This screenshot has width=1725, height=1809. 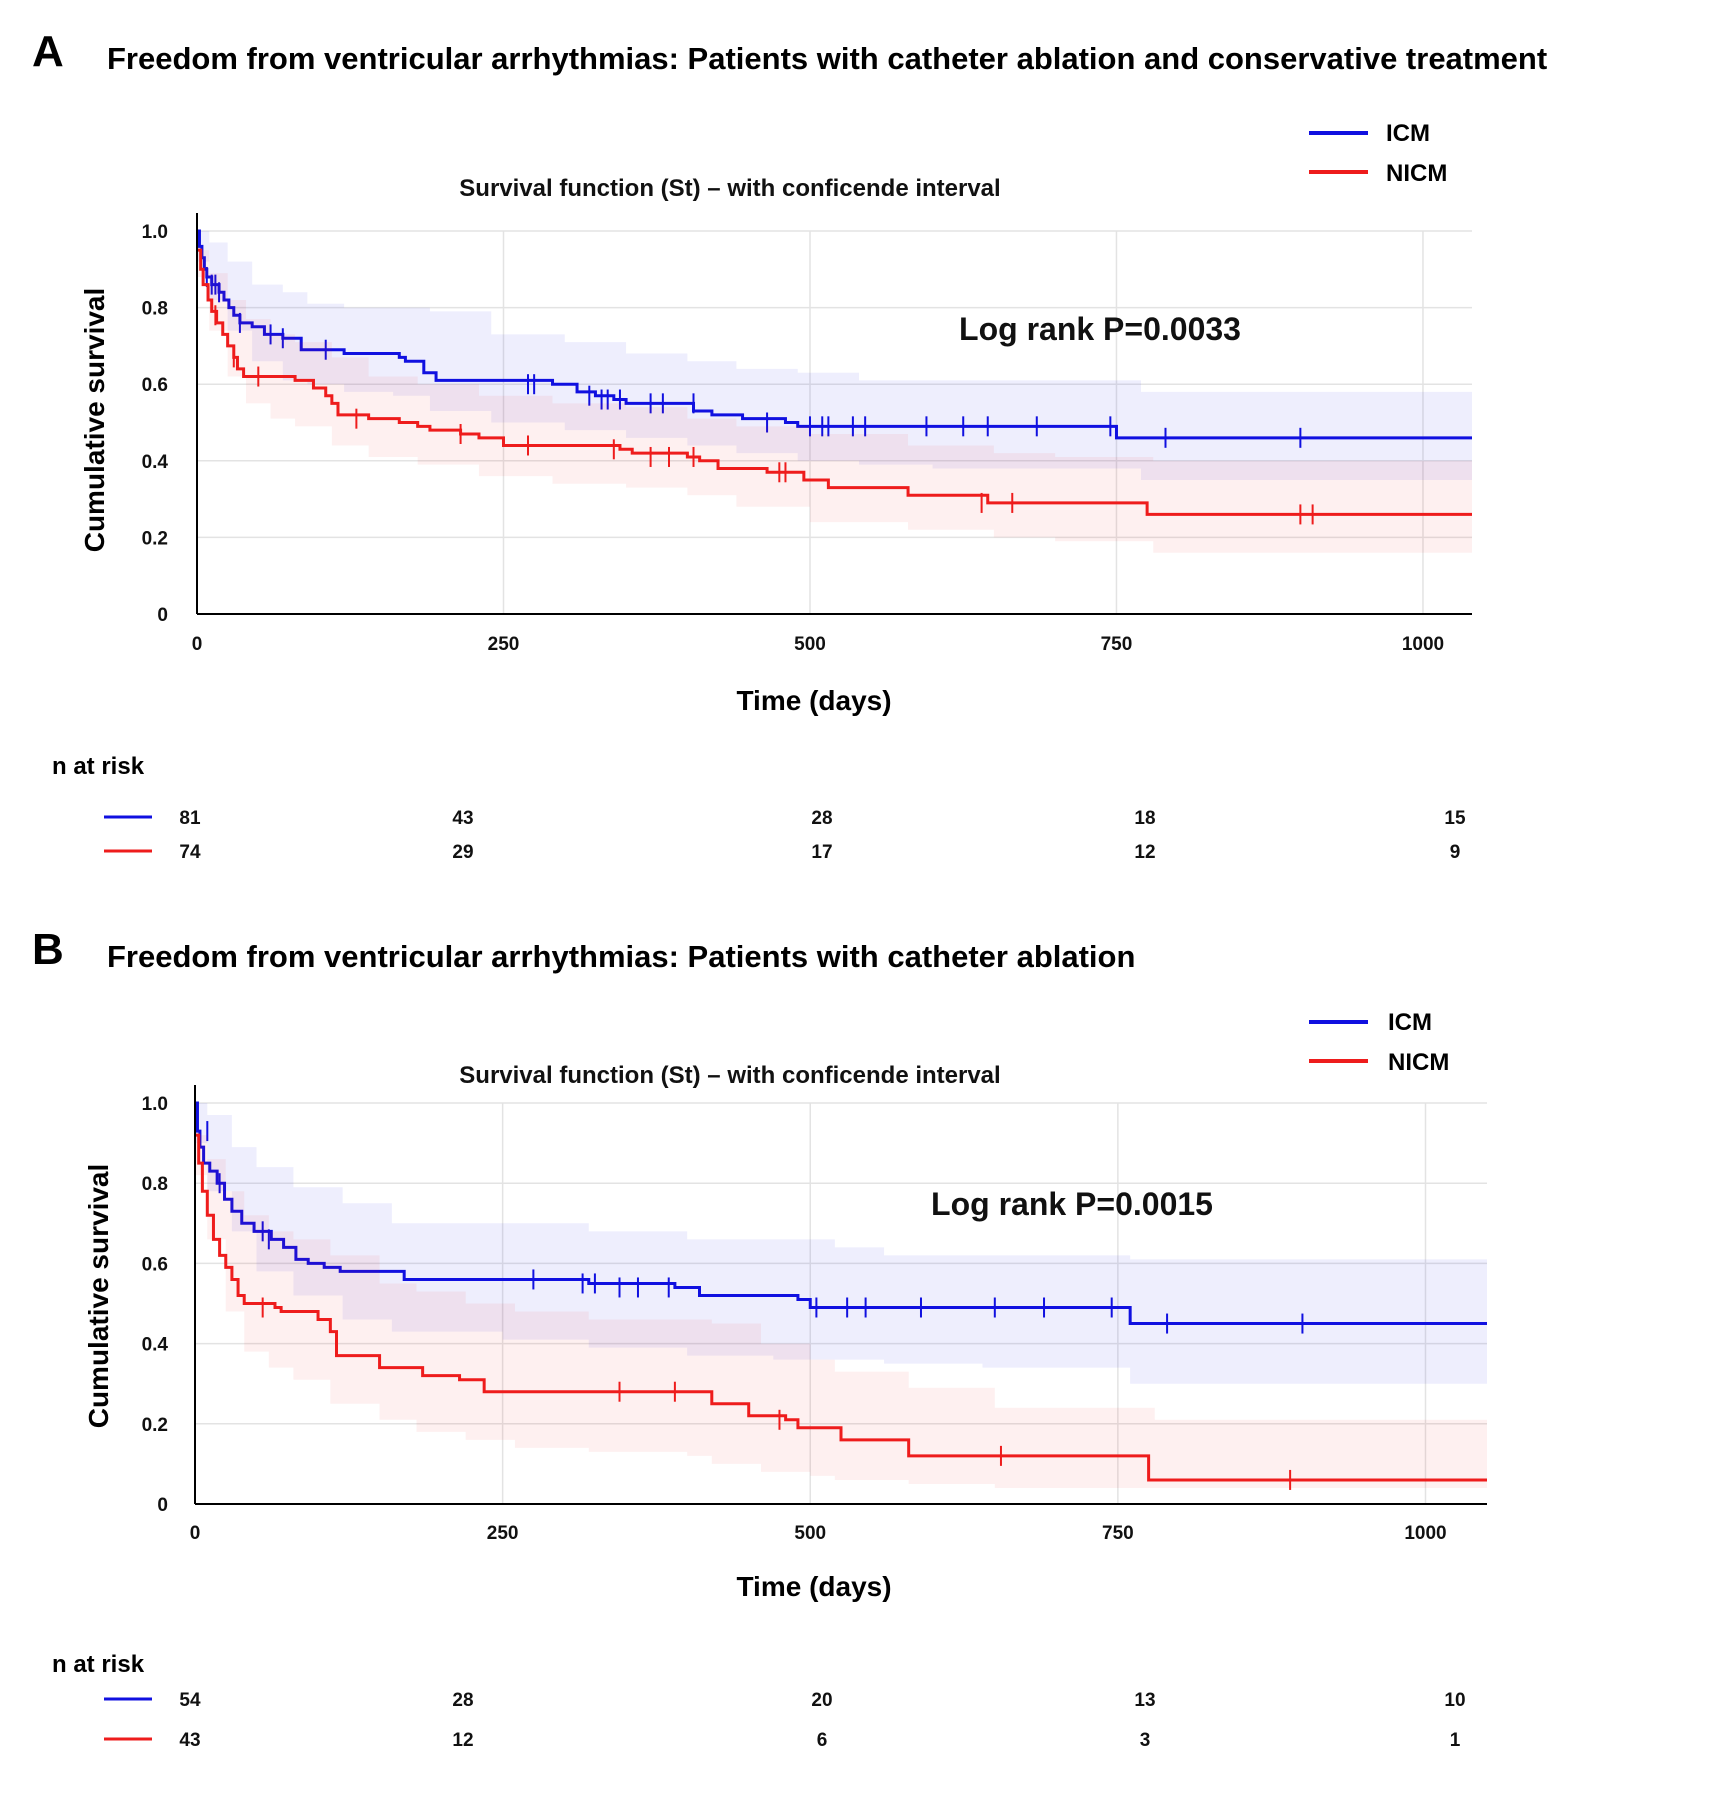 I want to click on n-at-risk-value: 15, so click(x=1455, y=818).